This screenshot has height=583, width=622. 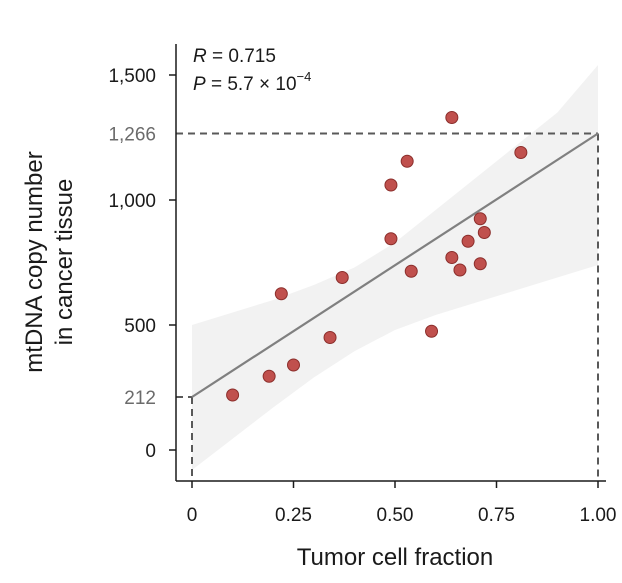 I want to click on x-tick-label: 0.25, so click(x=293, y=515).